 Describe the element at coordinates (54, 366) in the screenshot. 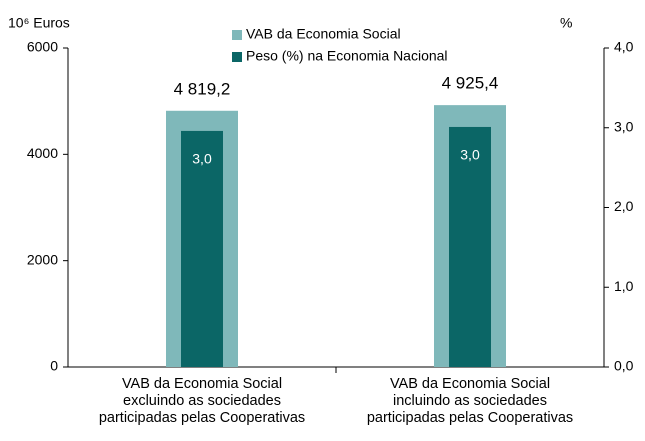

I see `y-tick-label: 0` at that location.